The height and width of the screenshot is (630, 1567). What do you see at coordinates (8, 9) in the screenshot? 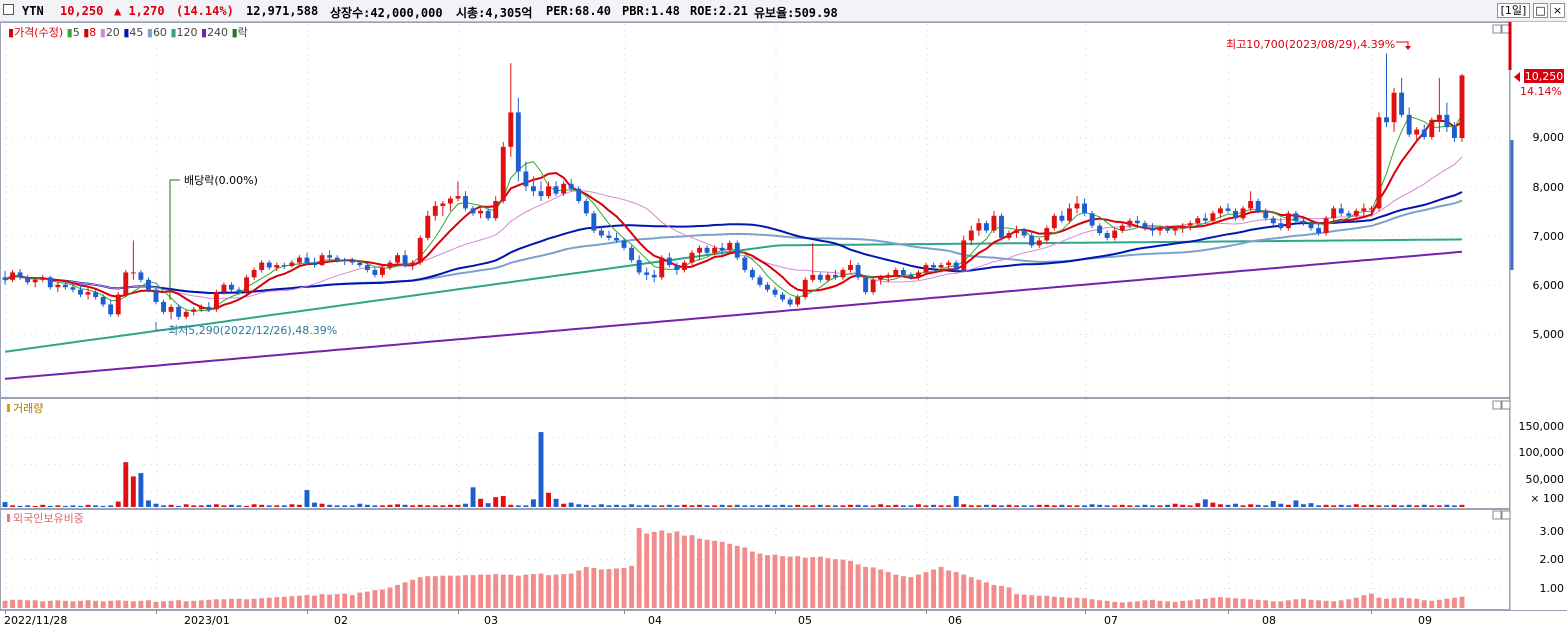
I see `window-checkbox` at bounding box center [8, 9].